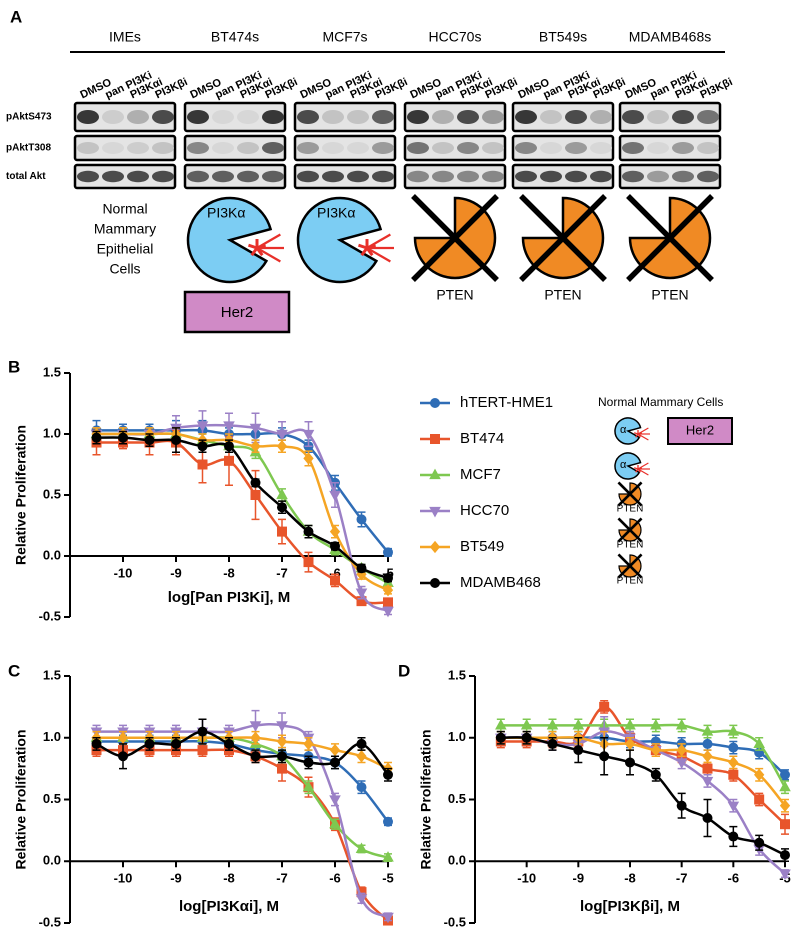 This screenshot has width=800, height=928. Describe the element at coordinates (26, 176) in the screenshot. I see `row-label: total Akt` at that location.